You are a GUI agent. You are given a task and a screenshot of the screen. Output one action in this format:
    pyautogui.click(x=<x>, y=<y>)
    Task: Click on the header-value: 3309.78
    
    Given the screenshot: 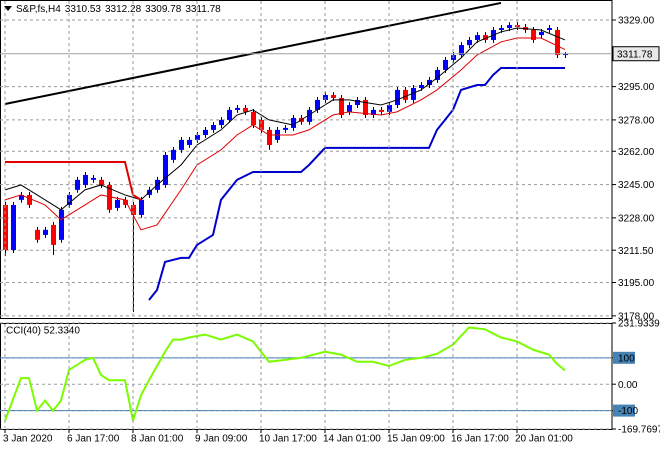 What is the action you would take?
    pyautogui.click(x=163, y=9)
    